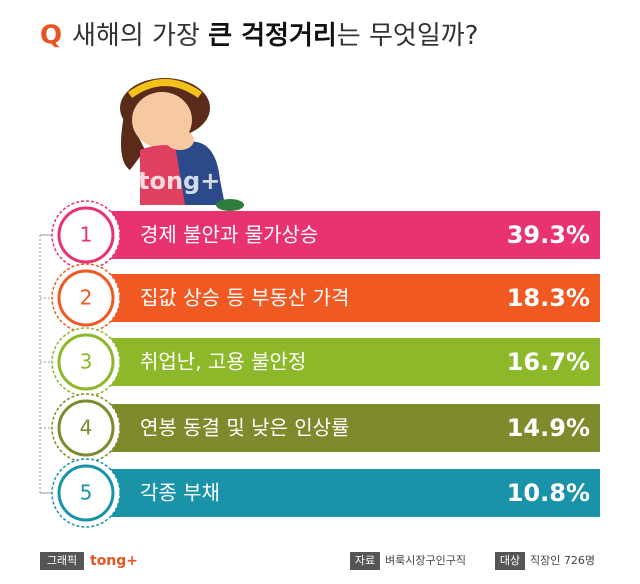  I want to click on item-value: 10.8%, so click(548, 493).